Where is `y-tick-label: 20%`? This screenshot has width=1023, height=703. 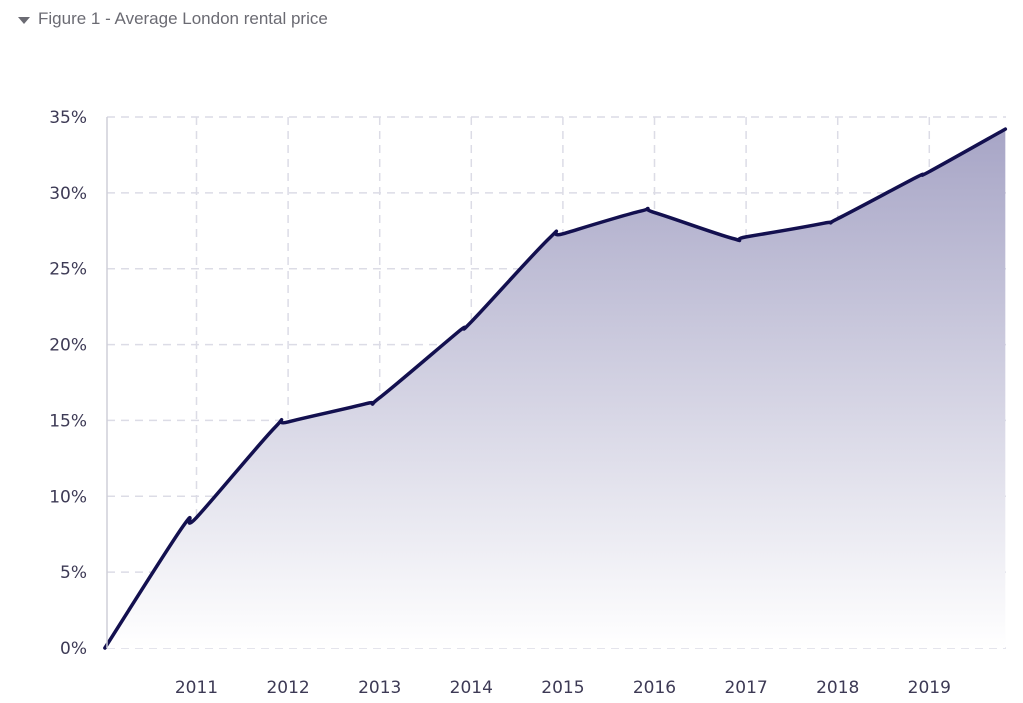 y-tick-label: 20% is located at coordinates (68, 346).